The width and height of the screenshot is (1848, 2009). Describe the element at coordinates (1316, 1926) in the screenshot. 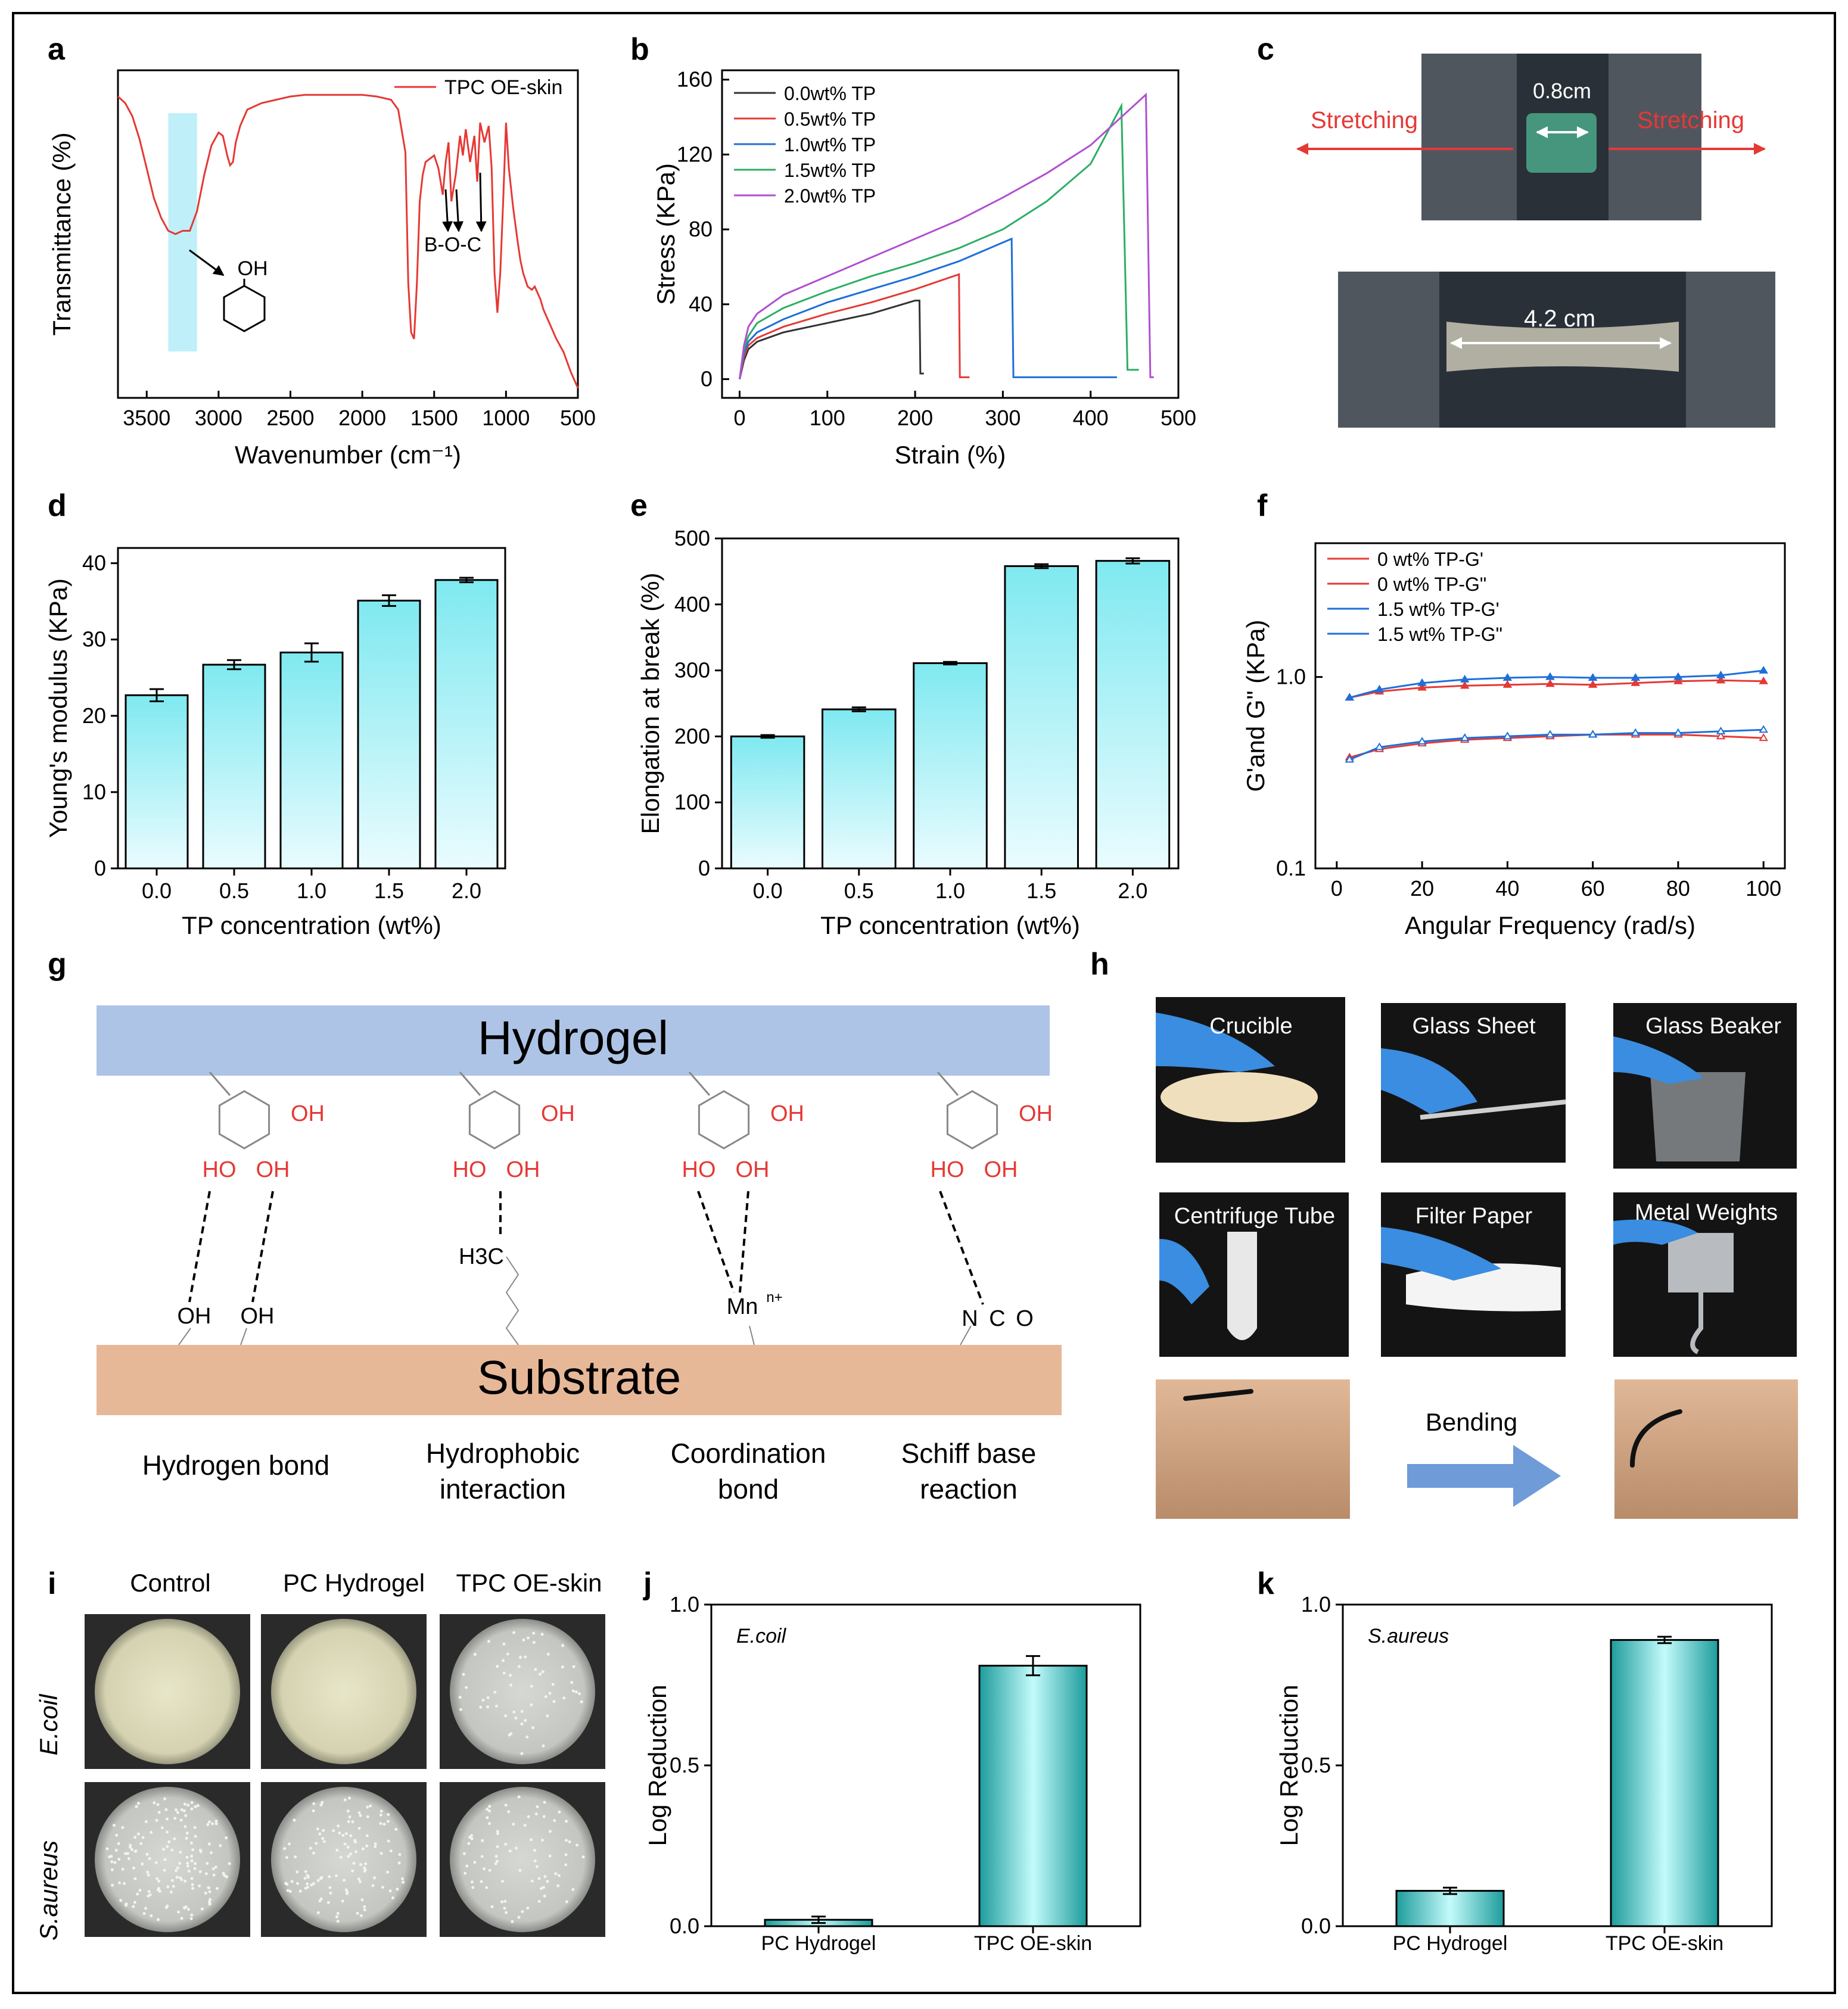

I see `y-tick-label: 0.0` at that location.